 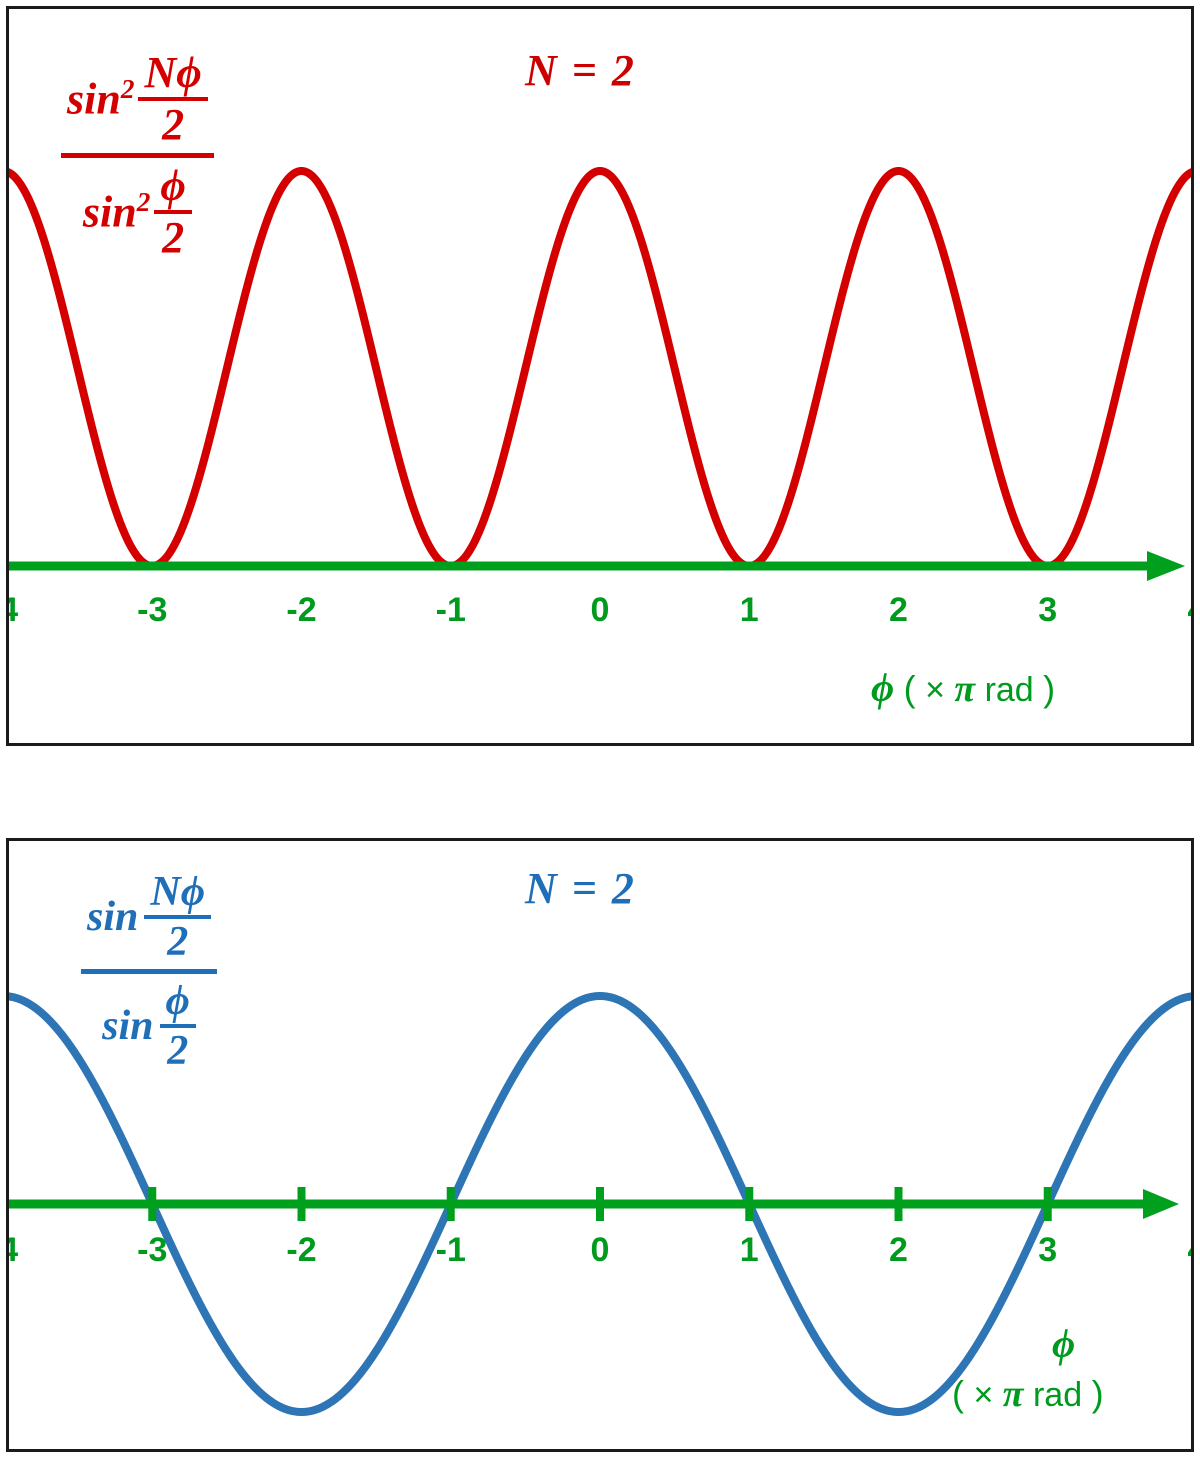 I want to click on formula-bottom-den-fn: sin, so click(x=128, y=1026).